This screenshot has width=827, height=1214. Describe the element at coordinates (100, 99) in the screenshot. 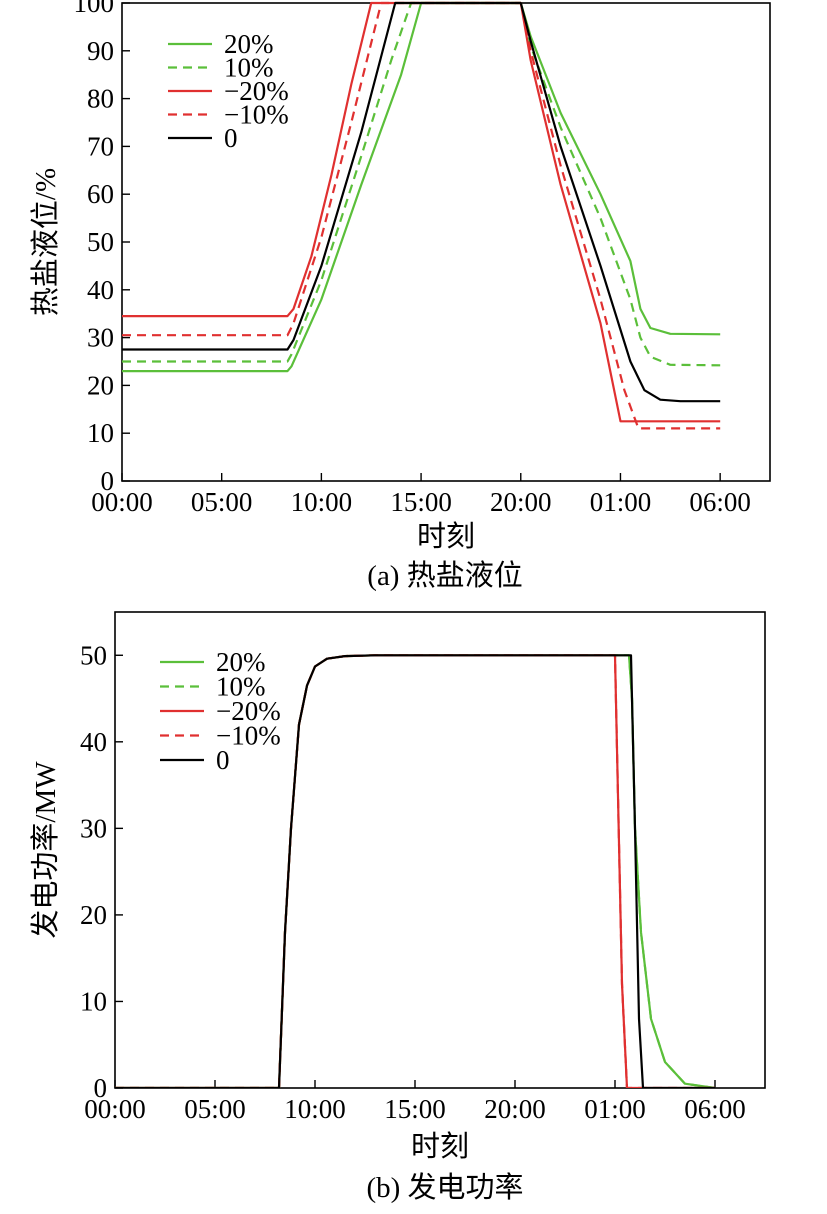

I see `y-tick-label: 80` at that location.